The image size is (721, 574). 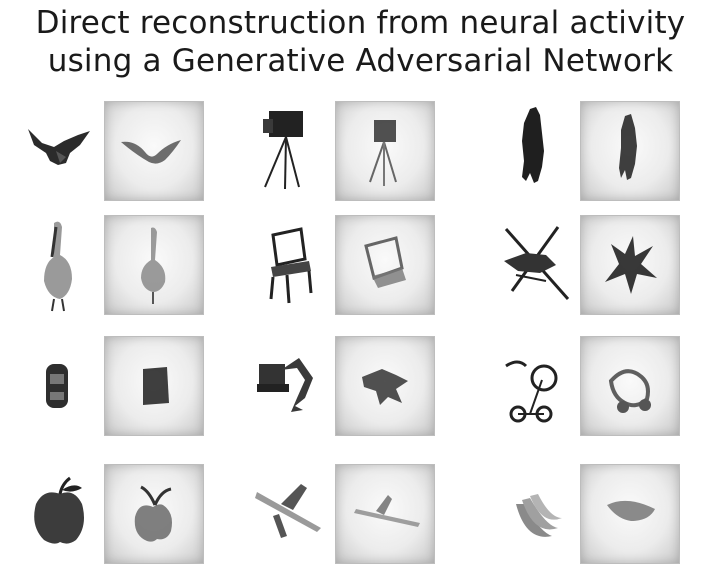 What do you see at coordinates (630, 151) in the screenshot?
I see `horse-reconstruction-image` at bounding box center [630, 151].